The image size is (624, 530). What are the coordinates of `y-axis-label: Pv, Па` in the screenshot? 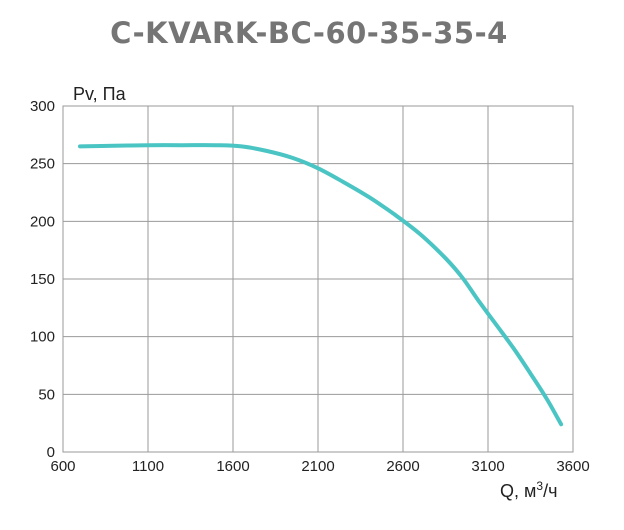 It's located at (100, 94).